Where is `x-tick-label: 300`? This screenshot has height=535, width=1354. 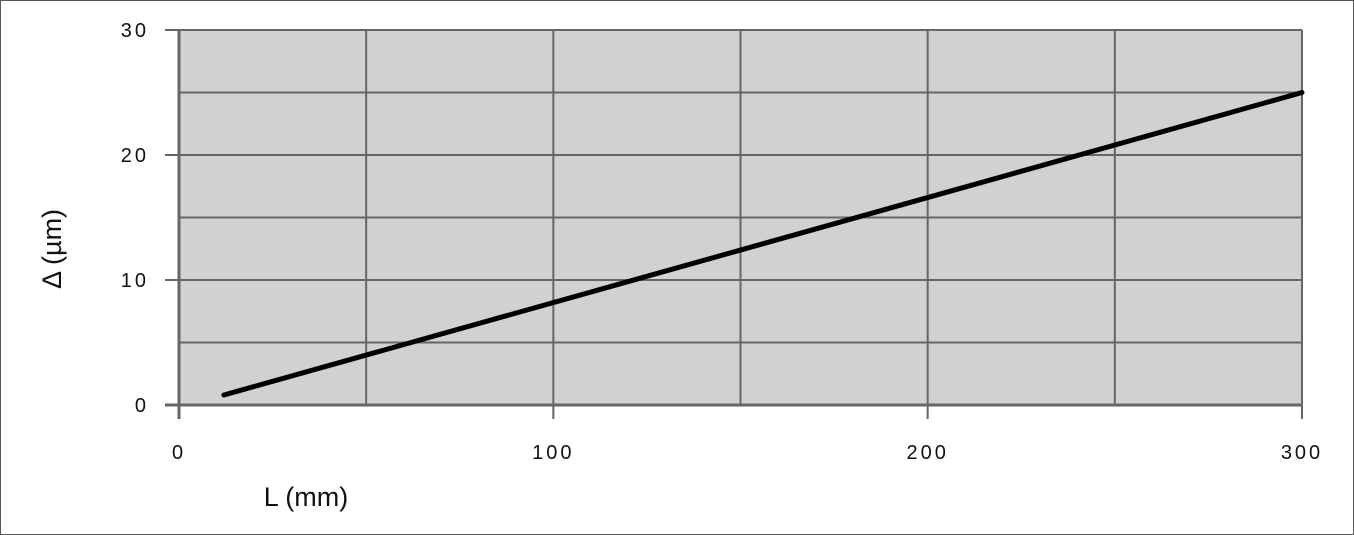
x-tick-label: 300 is located at coordinates (1302, 453).